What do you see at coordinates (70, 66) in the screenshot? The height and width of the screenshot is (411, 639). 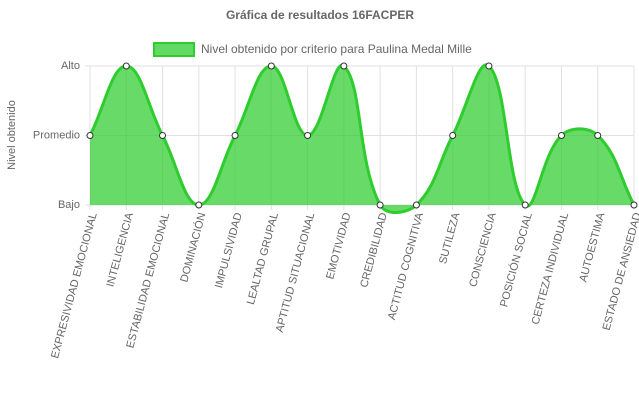 I see `y-tick-label: Alto` at bounding box center [70, 66].